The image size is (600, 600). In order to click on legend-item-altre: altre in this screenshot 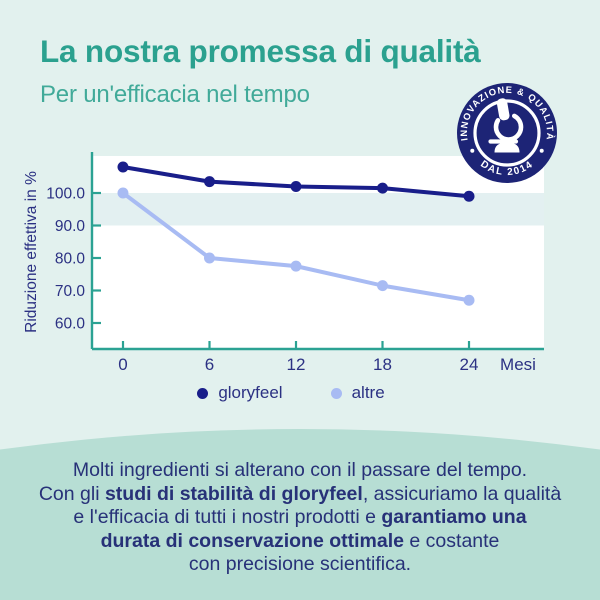, I will do `click(357, 393)`.